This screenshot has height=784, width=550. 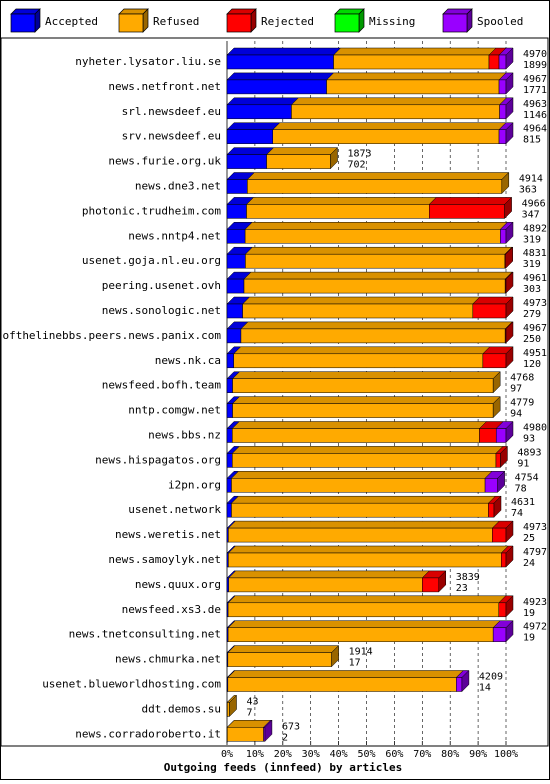 I want to click on offered-value: 4631, so click(x=523, y=502).